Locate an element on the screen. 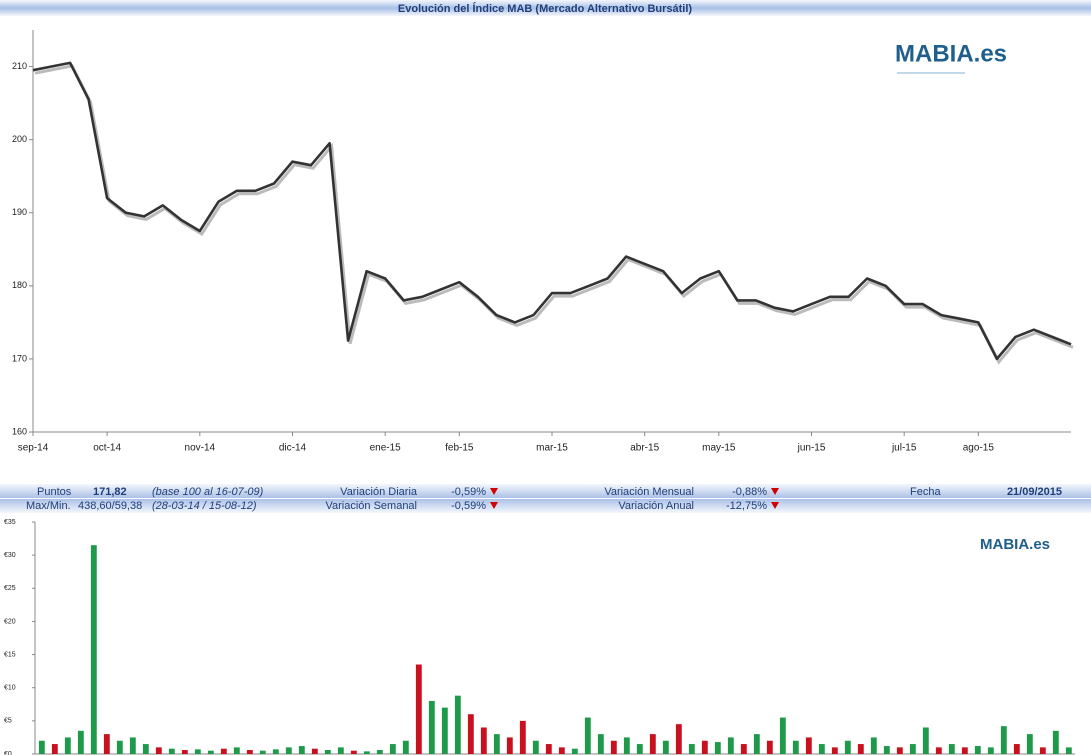 The image size is (1091, 755). y-tick-label: 200 is located at coordinates (19, 139).